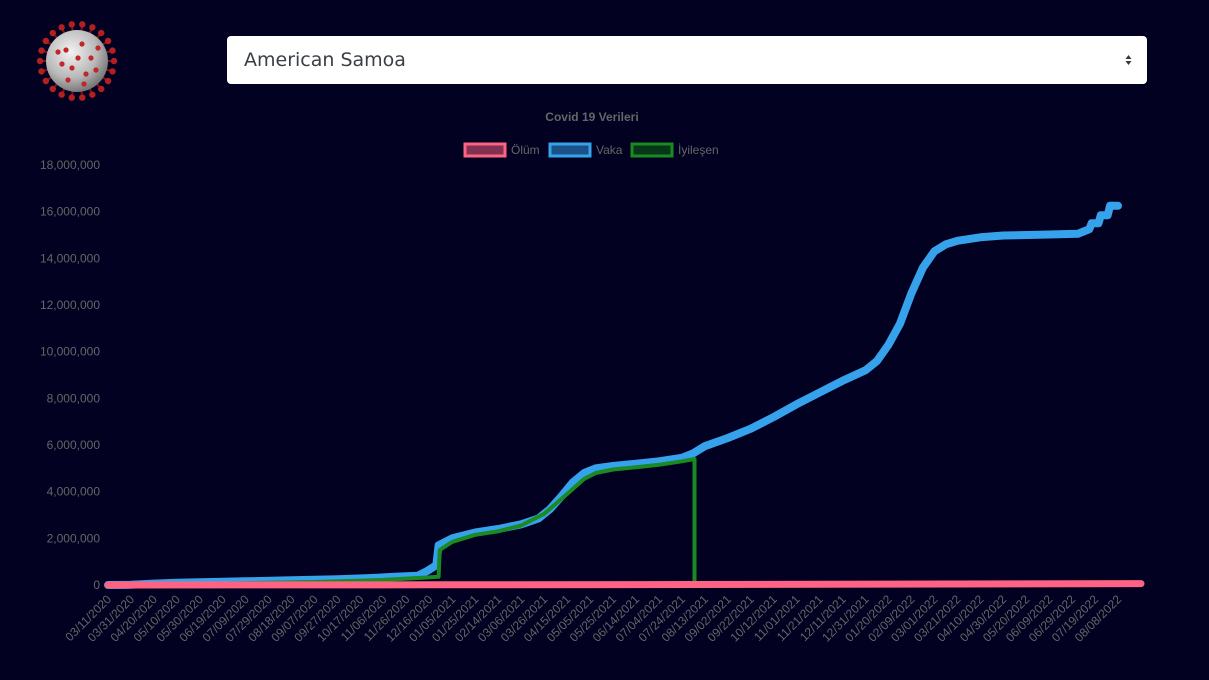 Image resolution: width=1209 pixels, height=680 pixels. What do you see at coordinates (74, 538) in the screenshot?
I see `y-tick-label: 2,000,000` at bounding box center [74, 538].